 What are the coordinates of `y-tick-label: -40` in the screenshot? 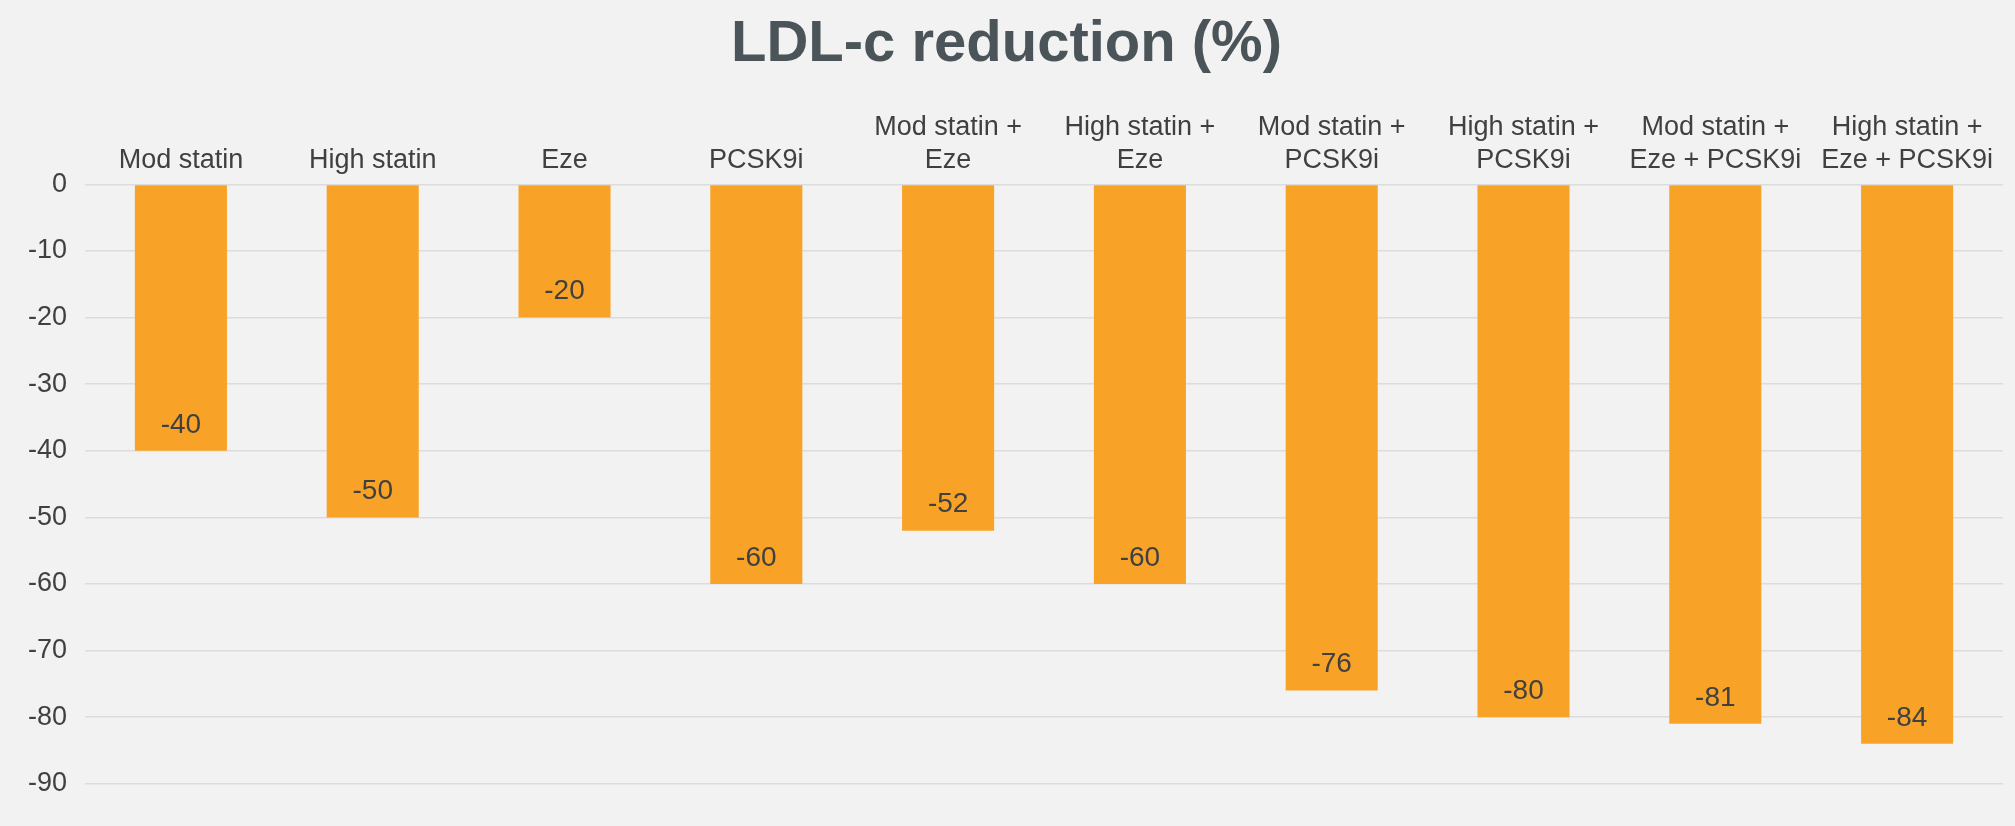 It's located at (47, 449).